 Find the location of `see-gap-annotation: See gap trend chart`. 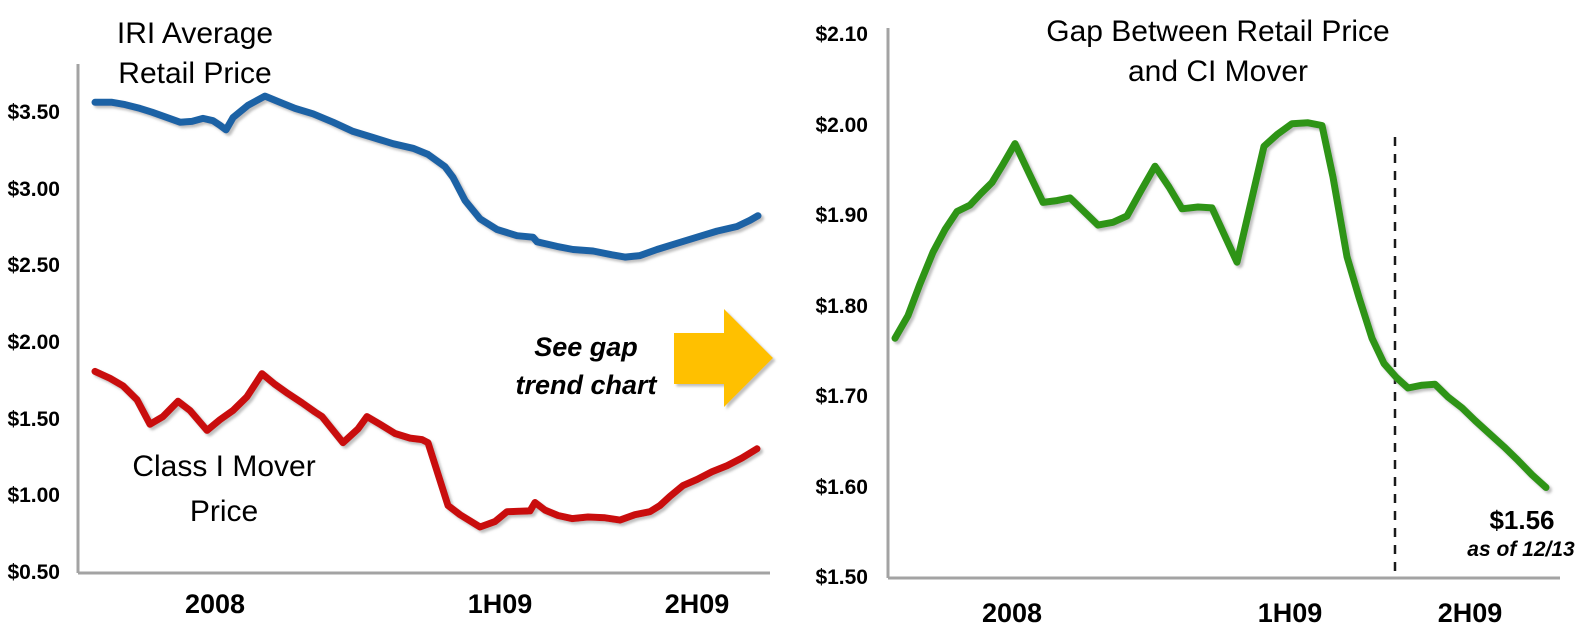

see-gap-annotation: See gap trend chart is located at coordinates (586, 366).